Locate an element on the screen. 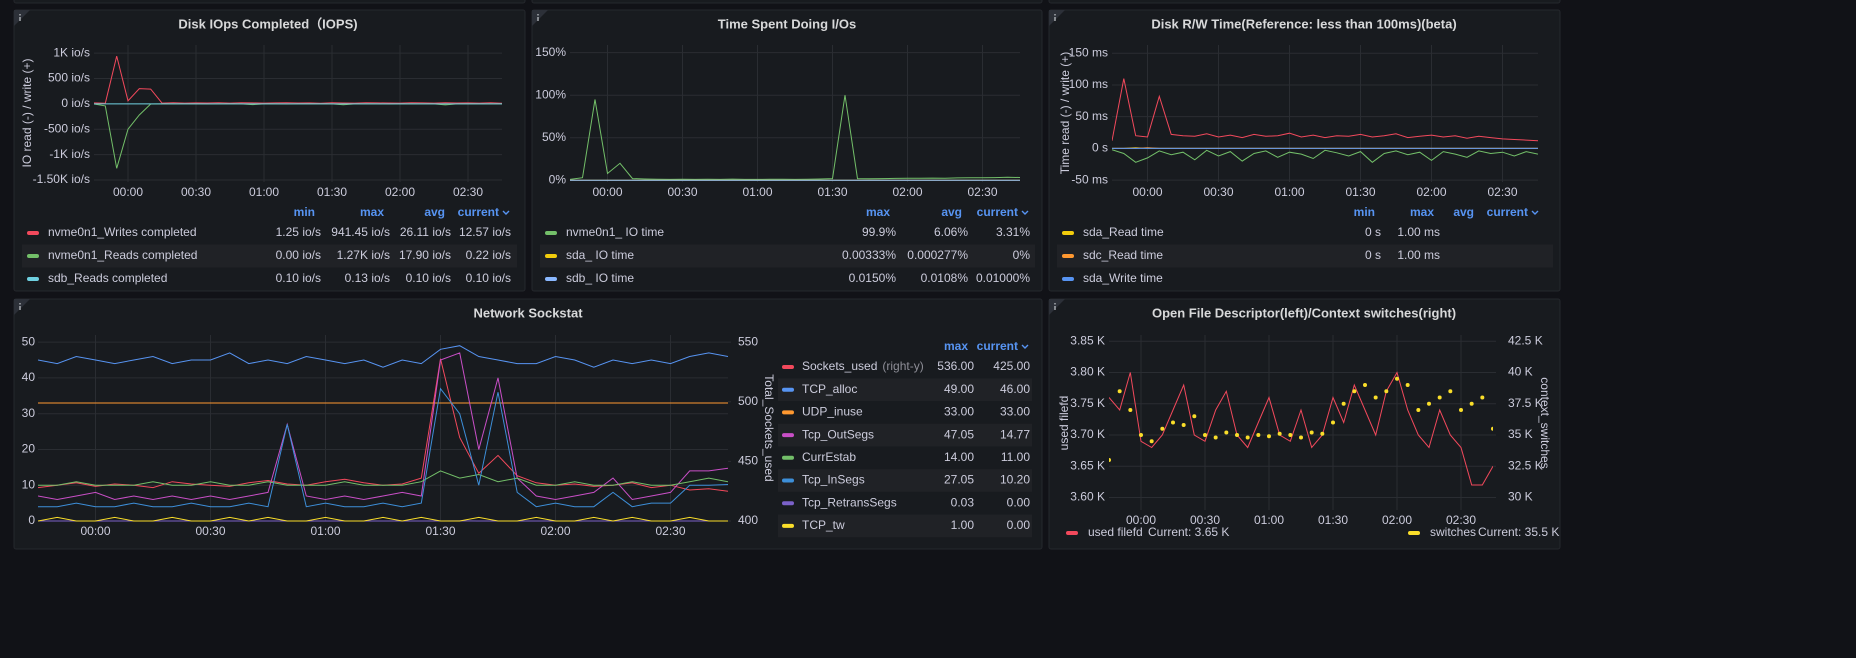 This screenshot has width=1856, height=658. legend-name: used filefd is located at coordinates (1115, 532).